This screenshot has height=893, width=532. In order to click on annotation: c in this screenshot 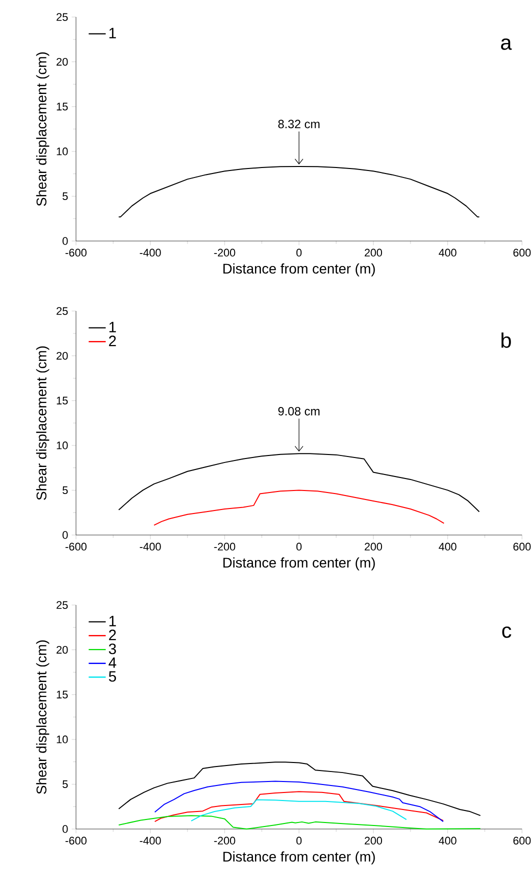, I will do `click(507, 632)`.